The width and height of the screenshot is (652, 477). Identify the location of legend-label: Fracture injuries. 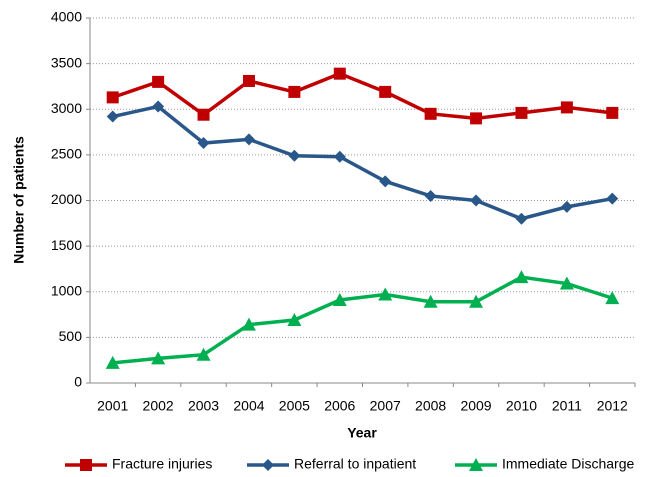
(162, 464).